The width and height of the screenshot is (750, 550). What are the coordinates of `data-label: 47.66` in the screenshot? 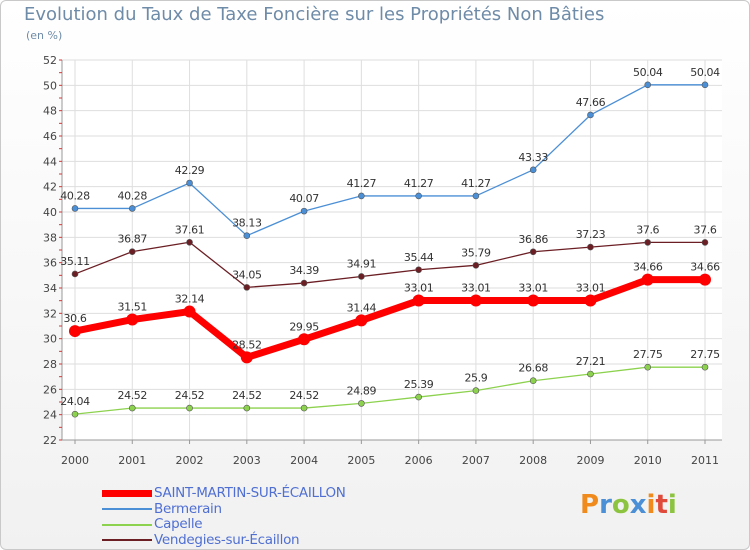 It's located at (591, 102).